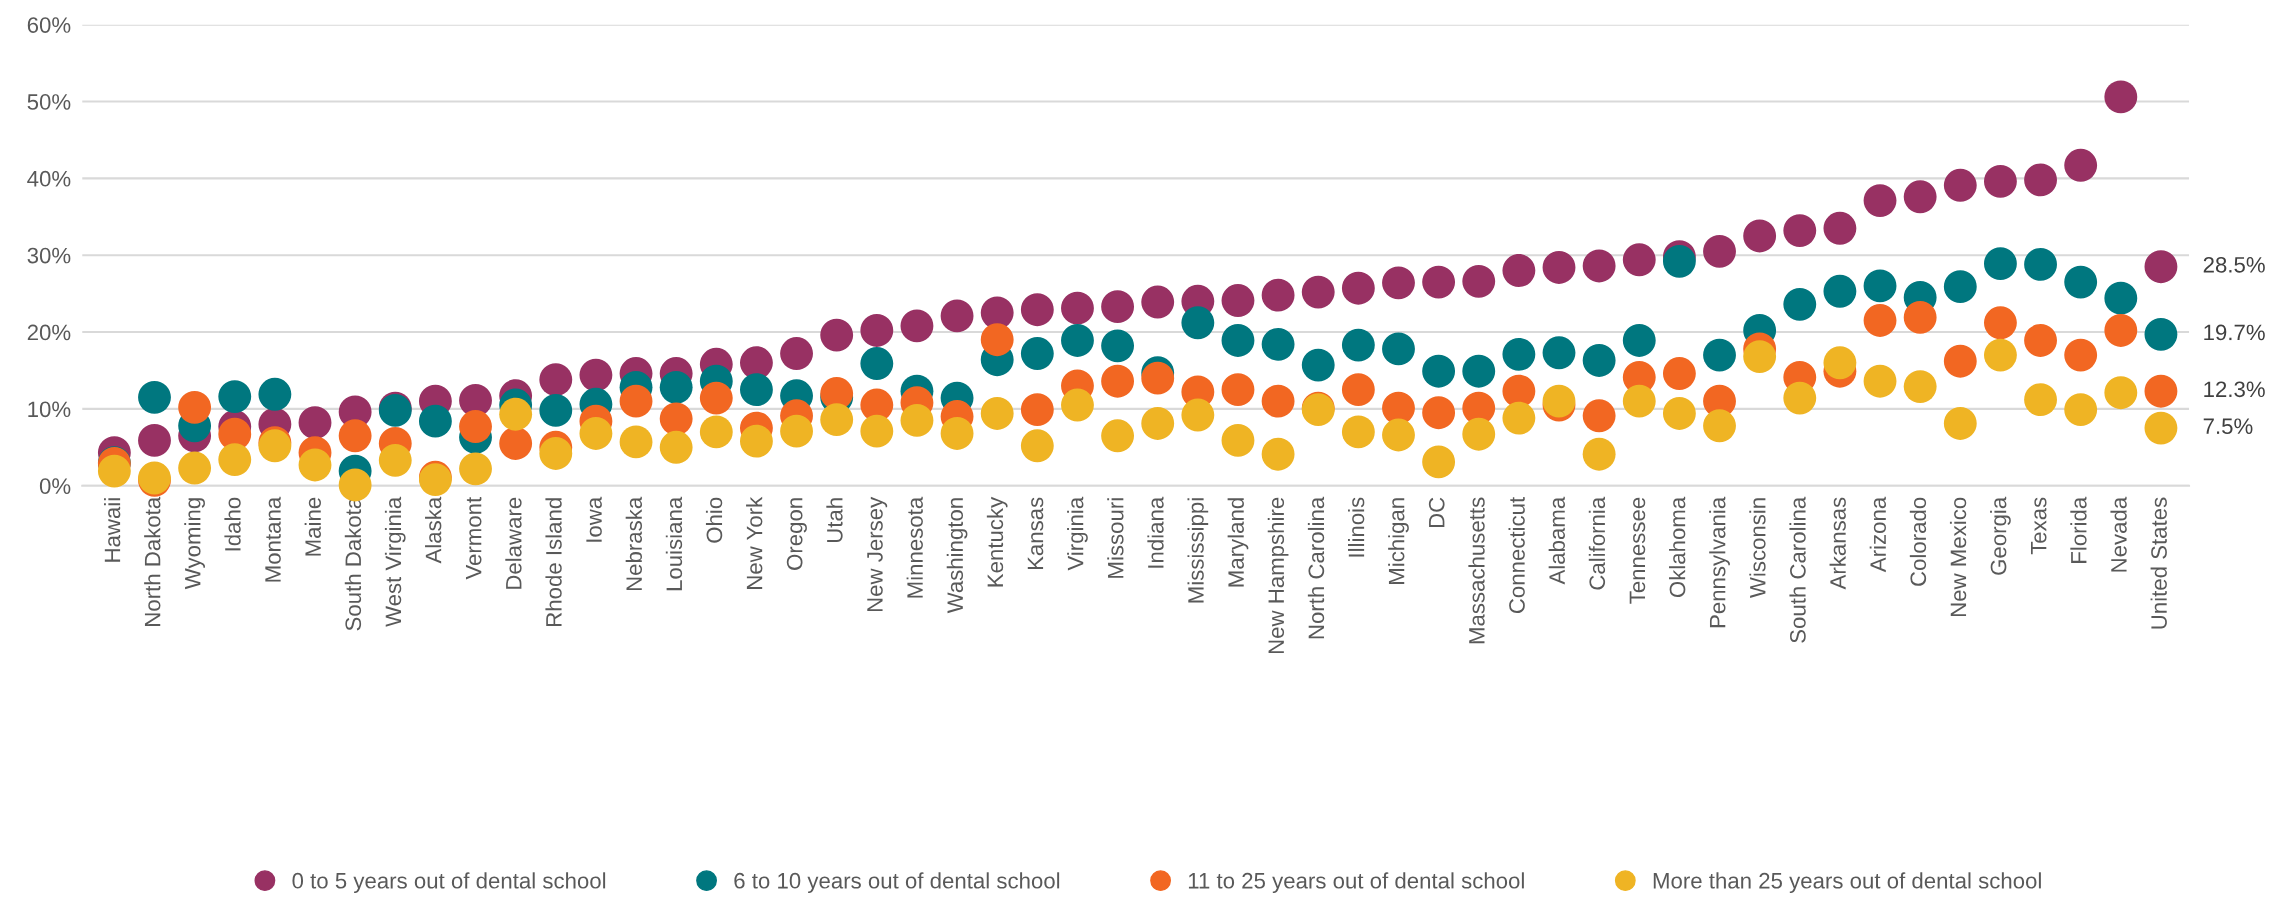 The image size is (2285, 913). I want to click on x-tick-label: Nebraska, so click(633, 543).